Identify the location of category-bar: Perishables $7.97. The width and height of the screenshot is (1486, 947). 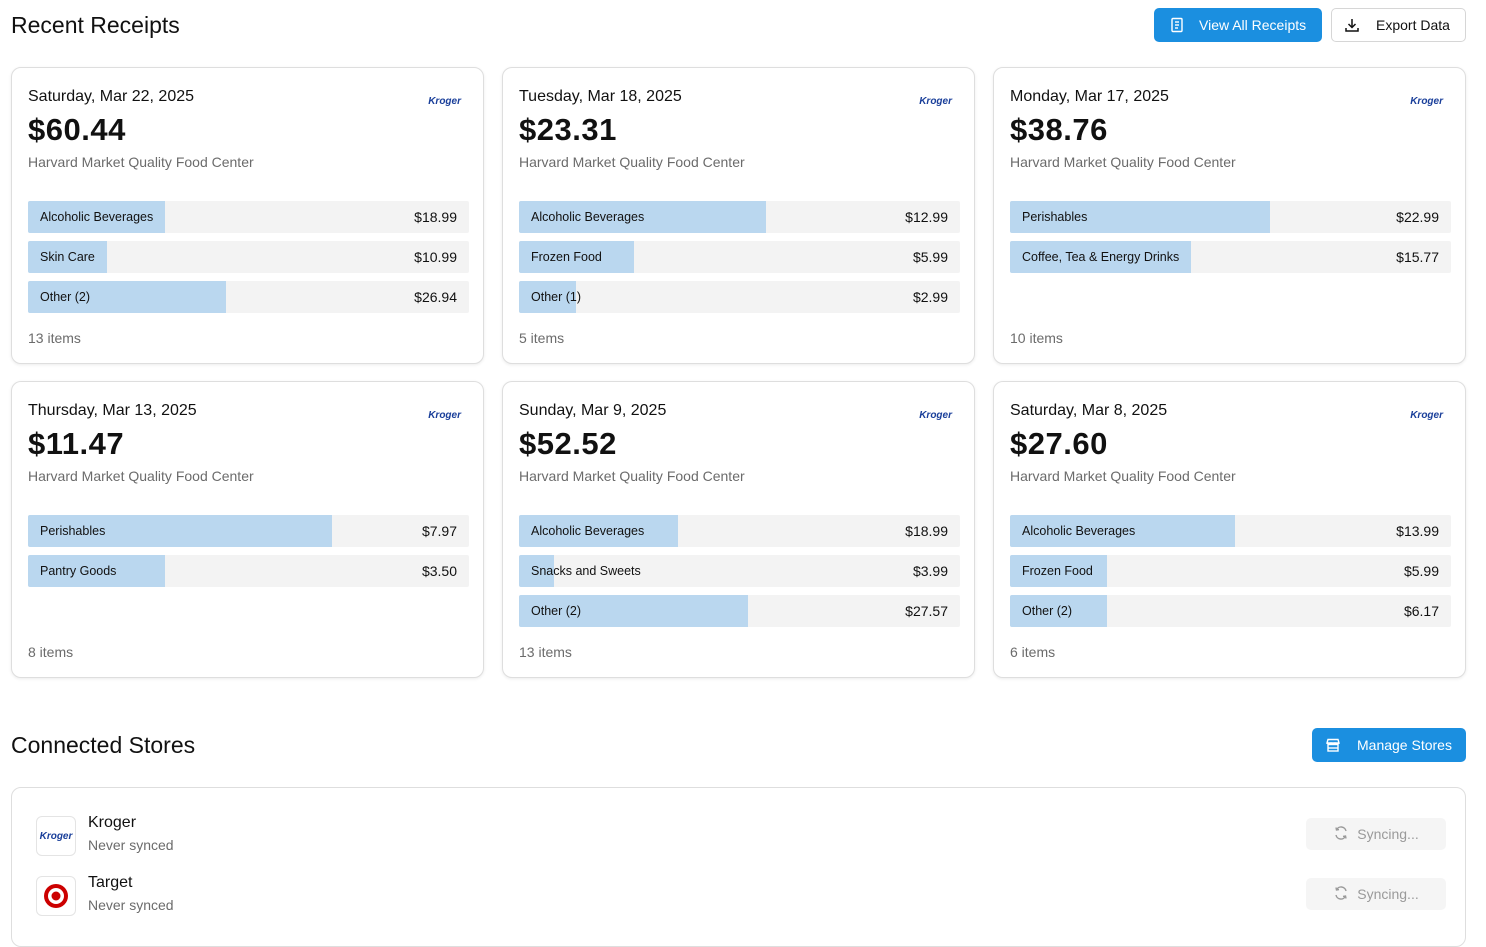
(248, 531).